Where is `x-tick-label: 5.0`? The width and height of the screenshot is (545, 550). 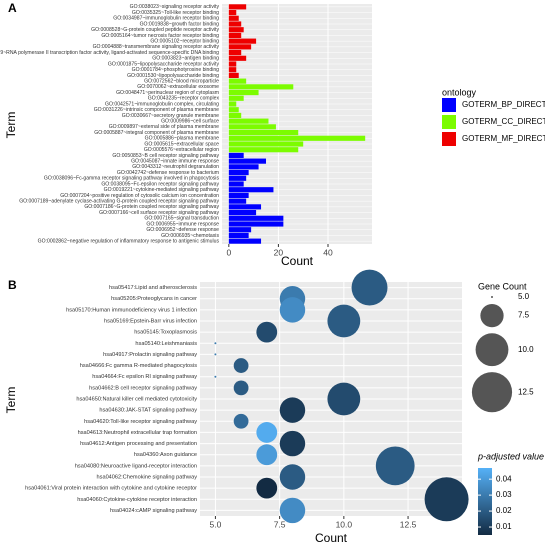 x-tick-label: 5.0 is located at coordinates (215, 524).